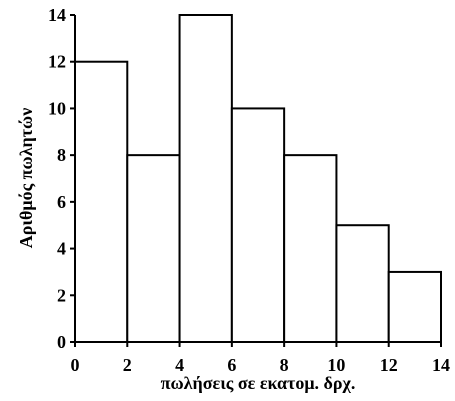  What do you see at coordinates (61, 202) in the screenshot?
I see `y-tick-label: 6` at bounding box center [61, 202].